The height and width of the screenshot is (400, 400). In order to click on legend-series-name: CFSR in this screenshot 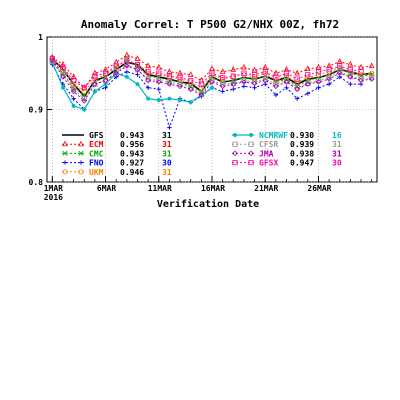, I will do `click(268, 144)`.